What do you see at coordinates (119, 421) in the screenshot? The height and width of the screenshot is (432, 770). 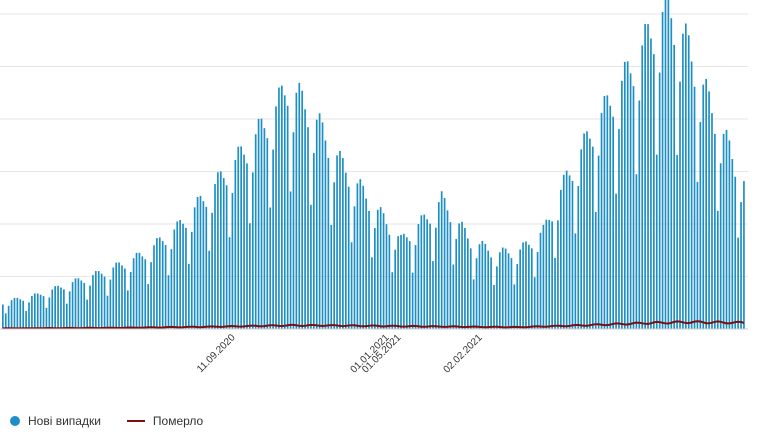 I see `legend: Нові випадки Померло` at bounding box center [119, 421].